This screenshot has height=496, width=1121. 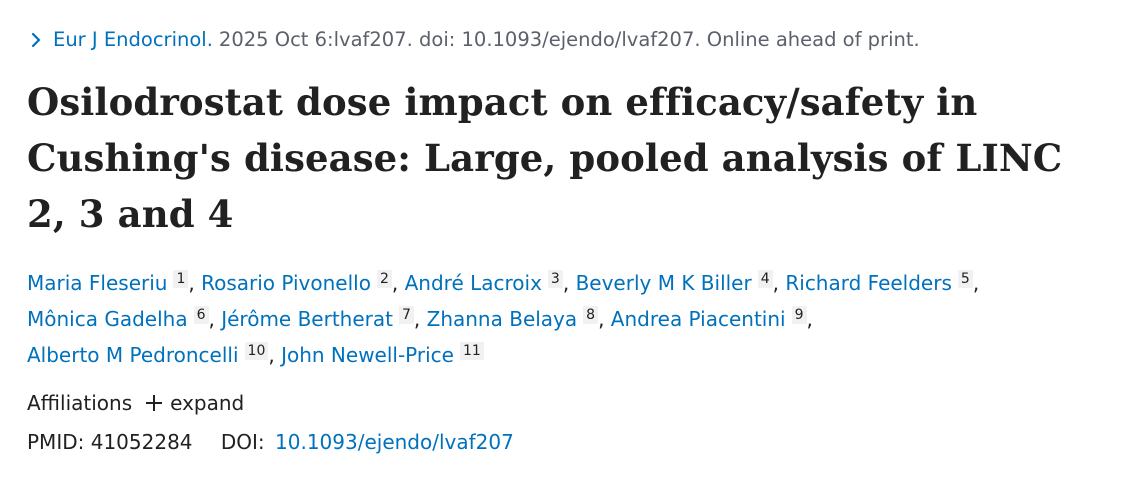 I want to click on pmid-value: 41052284, so click(x=141, y=442).